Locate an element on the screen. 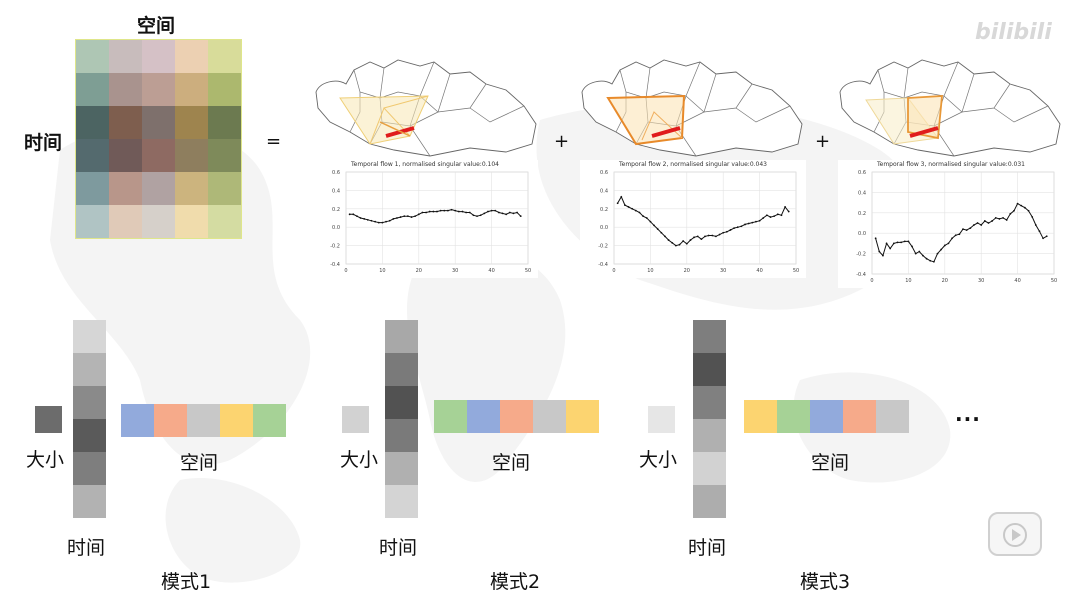 Image resolution: width=1071 pixels, height=598 pixels. mode3-scalar-square is located at coordinates (661, 419).